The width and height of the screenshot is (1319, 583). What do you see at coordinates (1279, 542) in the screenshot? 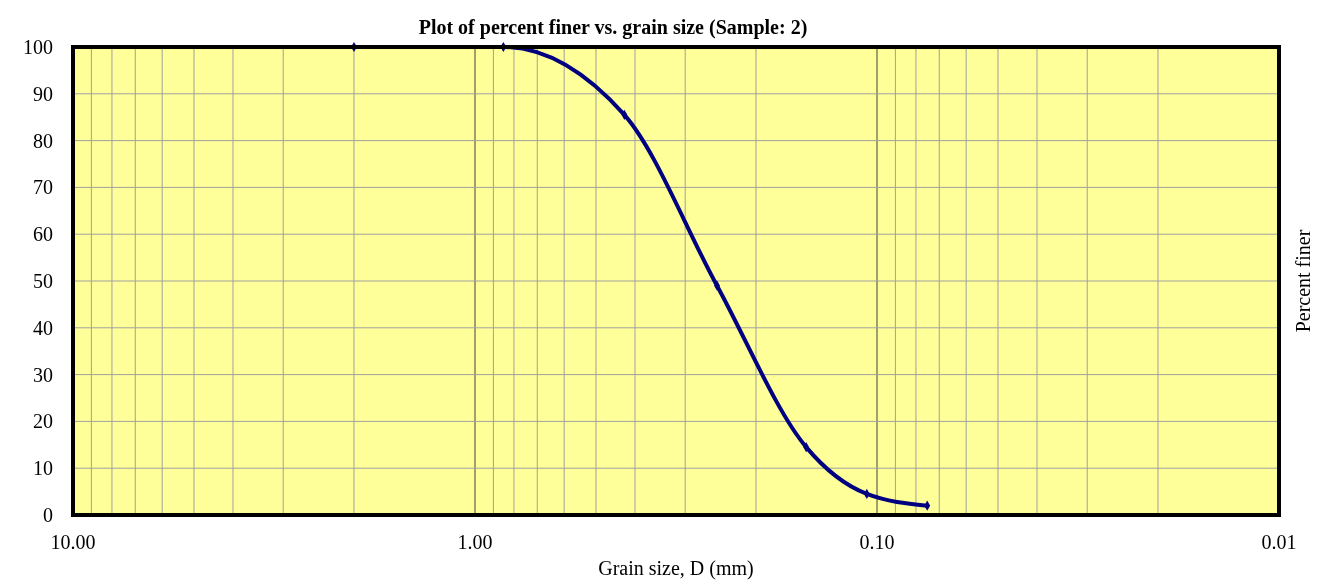
I see `x-tick-label: 0.01` at bounding box center [1279, 542].